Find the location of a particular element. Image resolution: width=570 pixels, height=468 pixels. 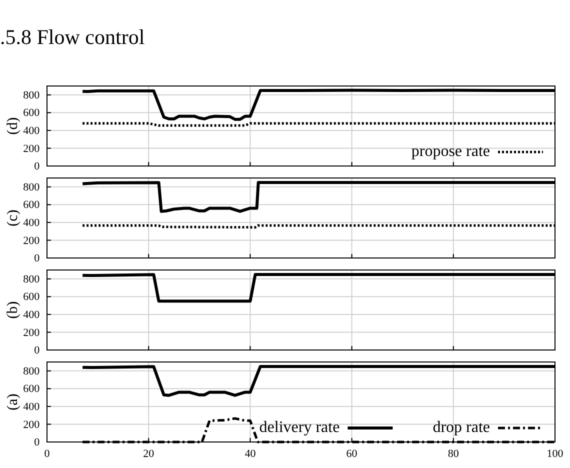

y-axis-title: (a) is located at coordinates (13, 402).